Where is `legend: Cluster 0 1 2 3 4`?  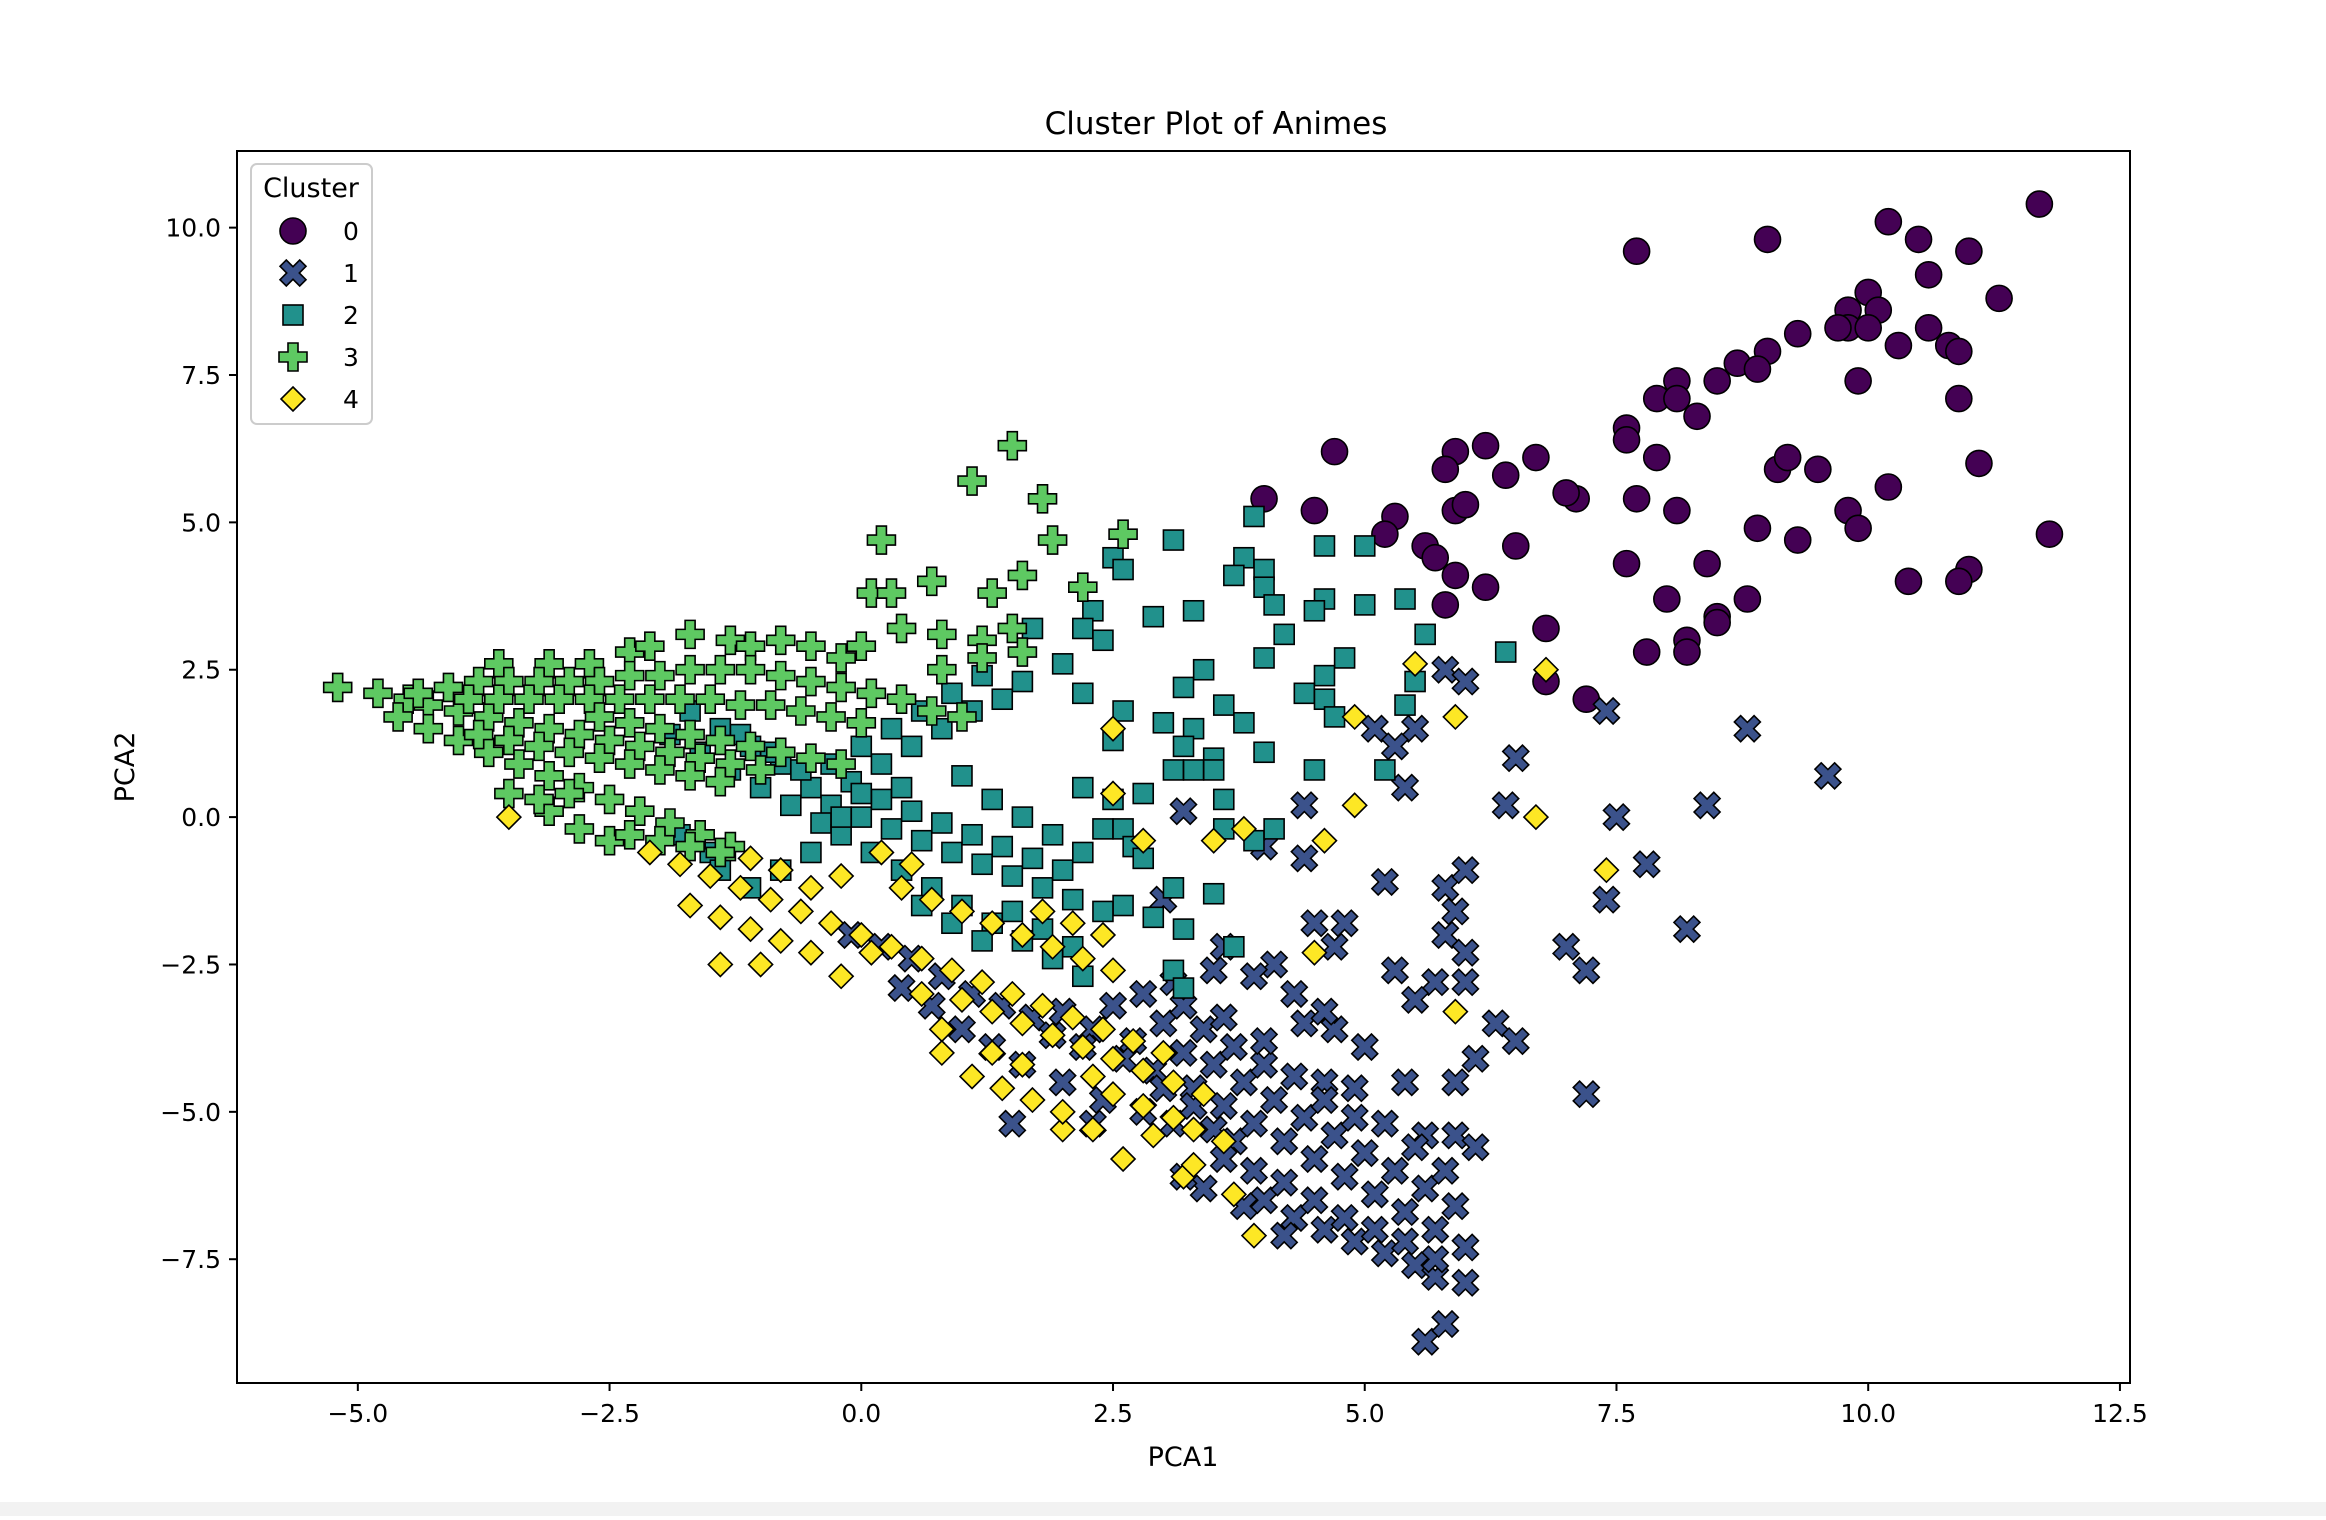 legend: Cluster 0 1 2 3 4 is located at coordinates (311, 294).